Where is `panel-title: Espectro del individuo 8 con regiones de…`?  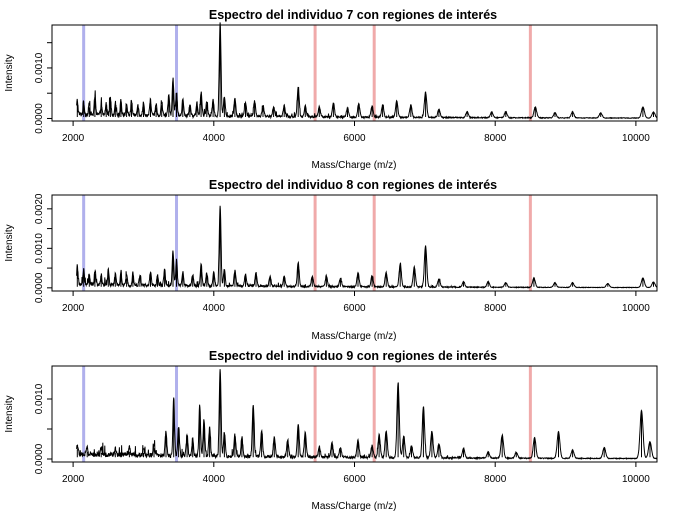 panel-title: Espectro del individuo 8 con regiones de… is located at coordinates (353, 185).